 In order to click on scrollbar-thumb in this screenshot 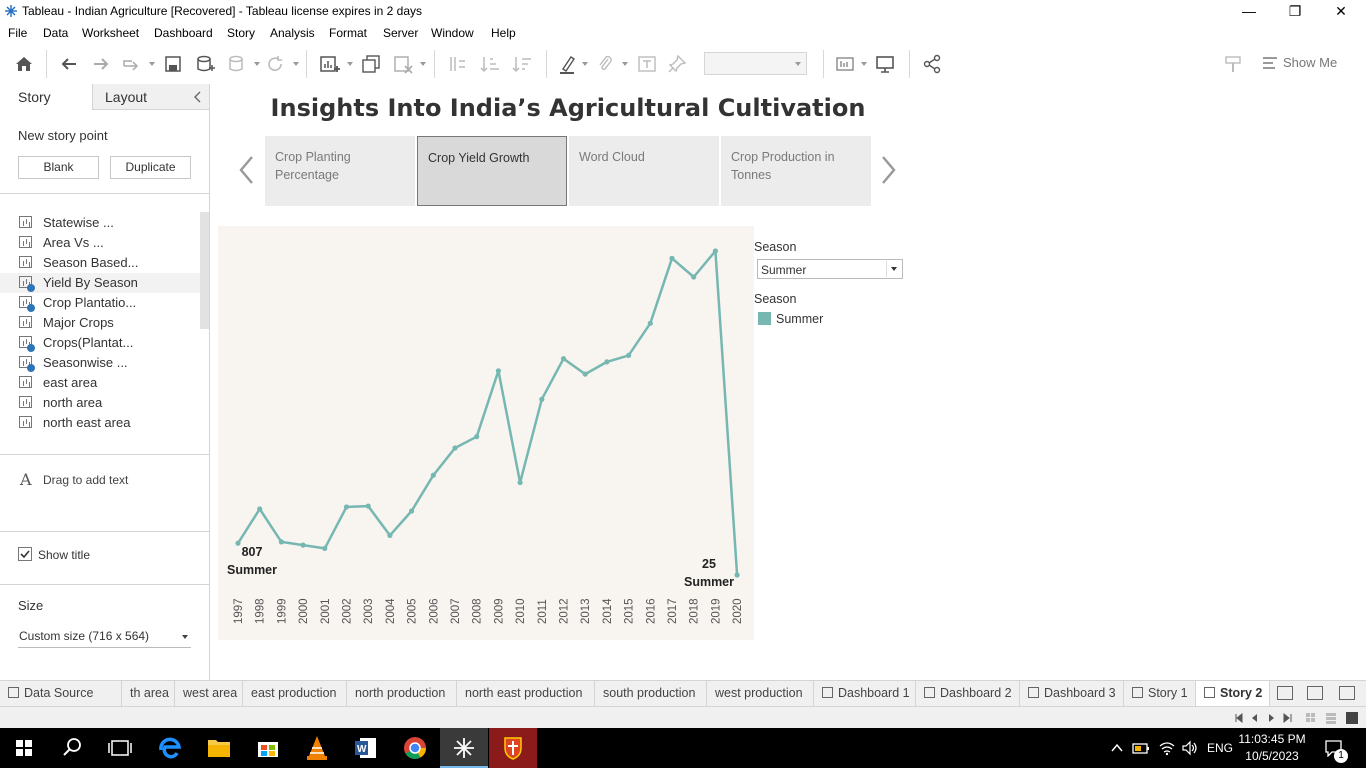, I will do `click(204, 270)`.